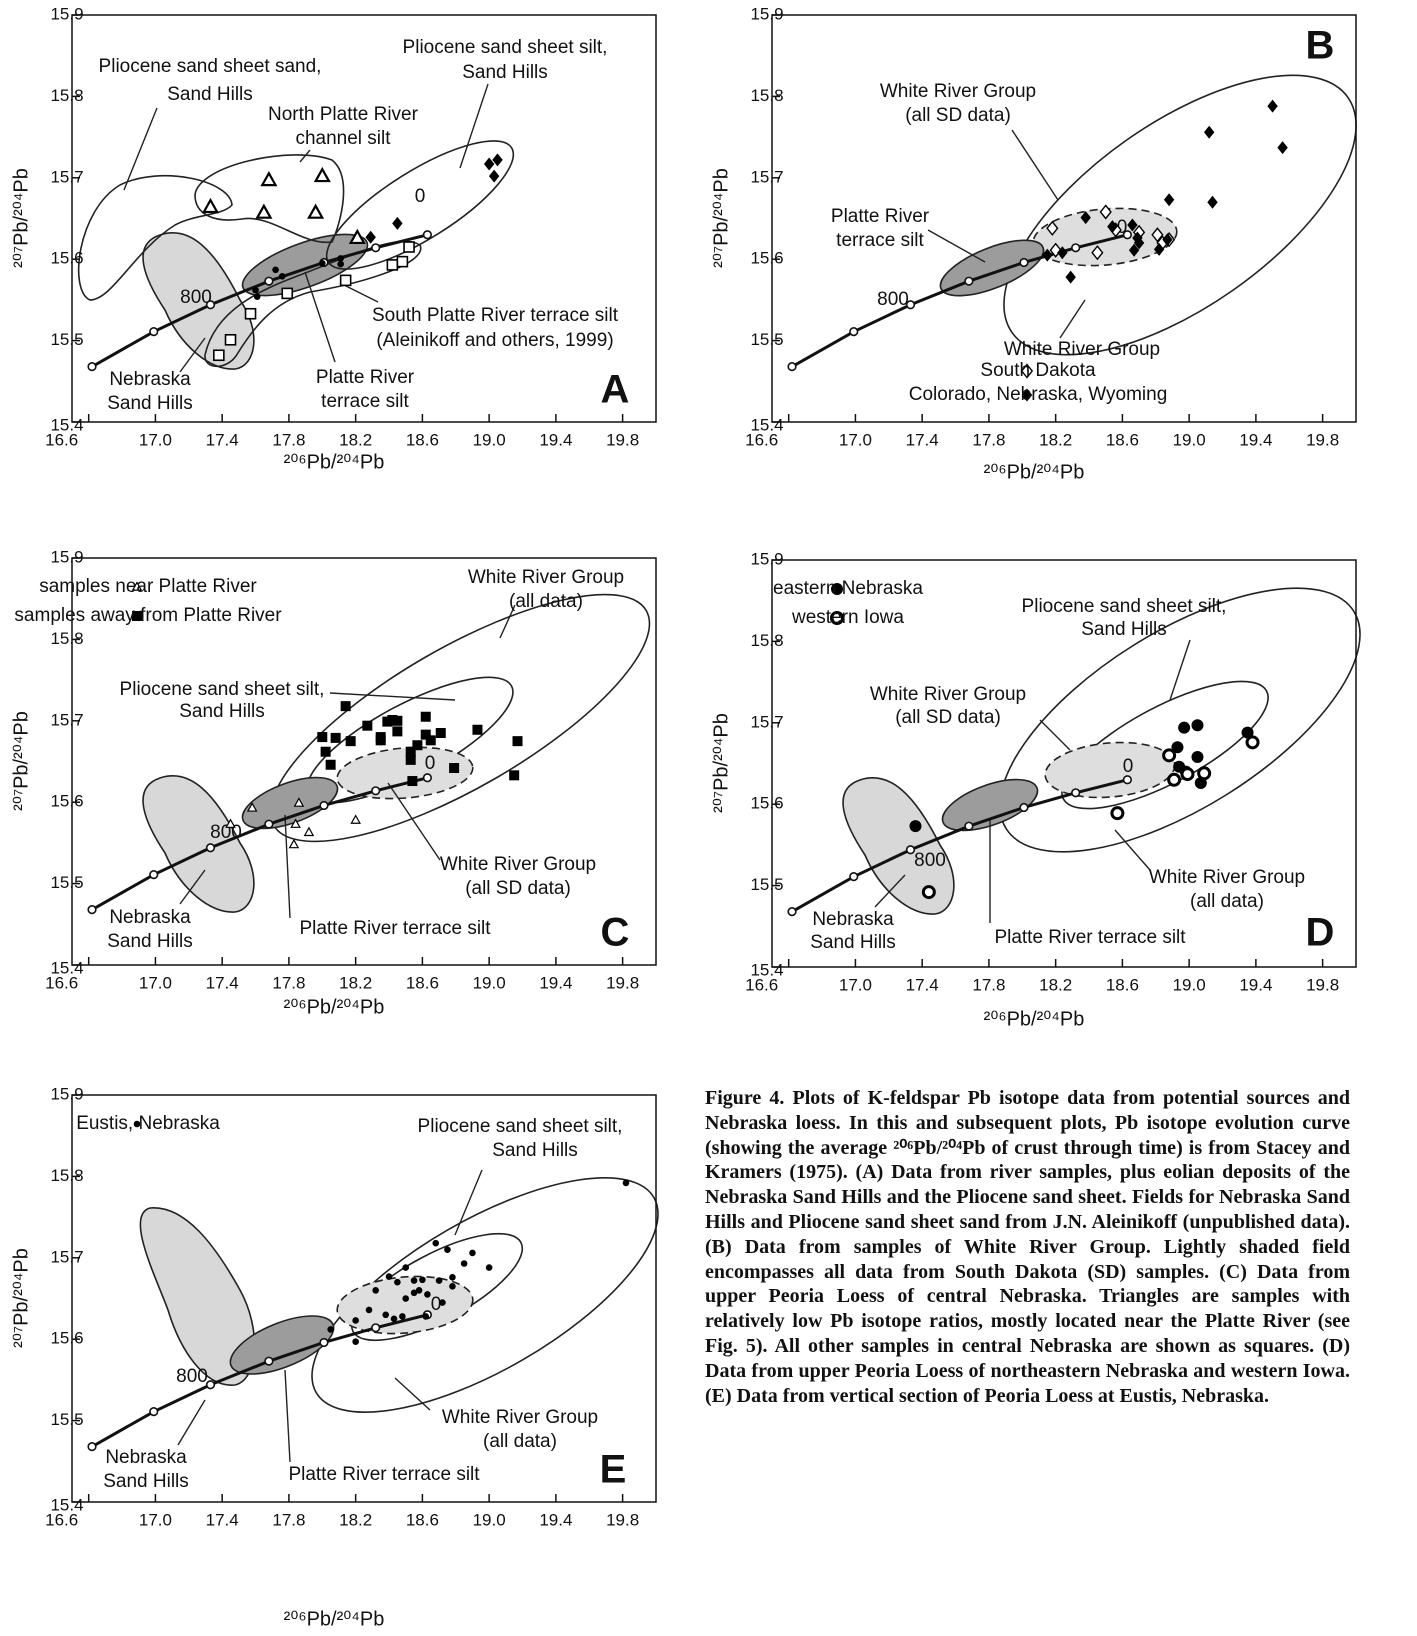  I want to click on plot-frame, so click(364, 1298).